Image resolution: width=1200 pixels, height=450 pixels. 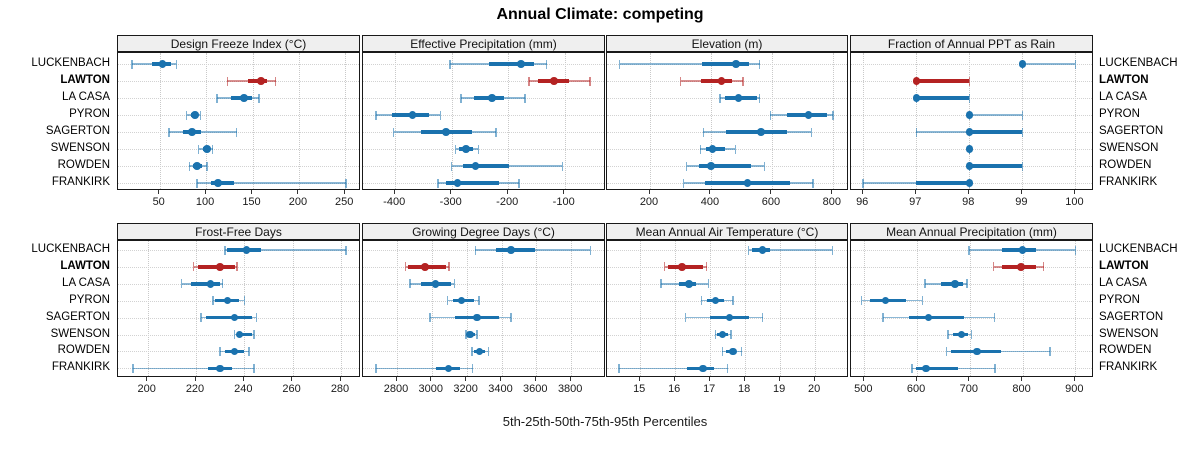 What do you see at coordinates (238, 308) in the screenshot?
I see `panel-frost-free-days` at bounding box center [238, 308].